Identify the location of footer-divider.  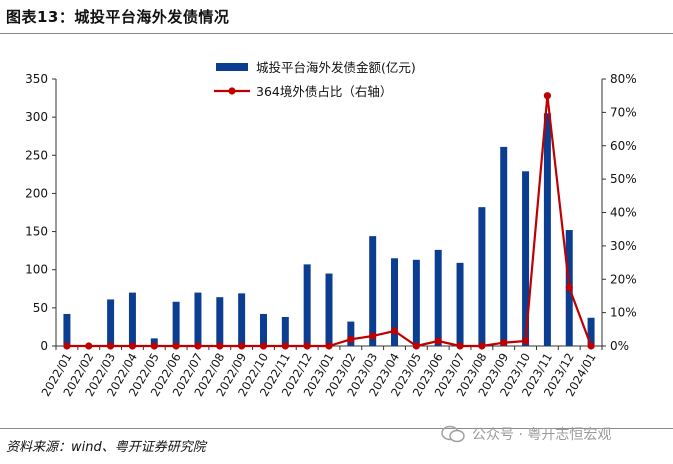
(336, 428).